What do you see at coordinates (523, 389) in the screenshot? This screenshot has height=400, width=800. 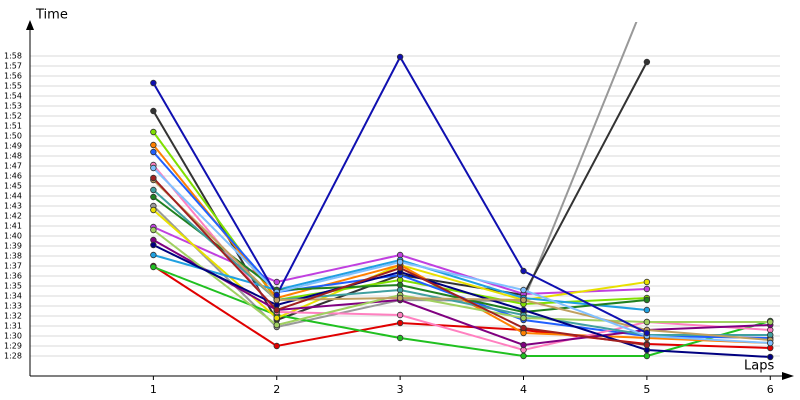 I see `x-tick-label: 4` at bounding box center [523, 389].